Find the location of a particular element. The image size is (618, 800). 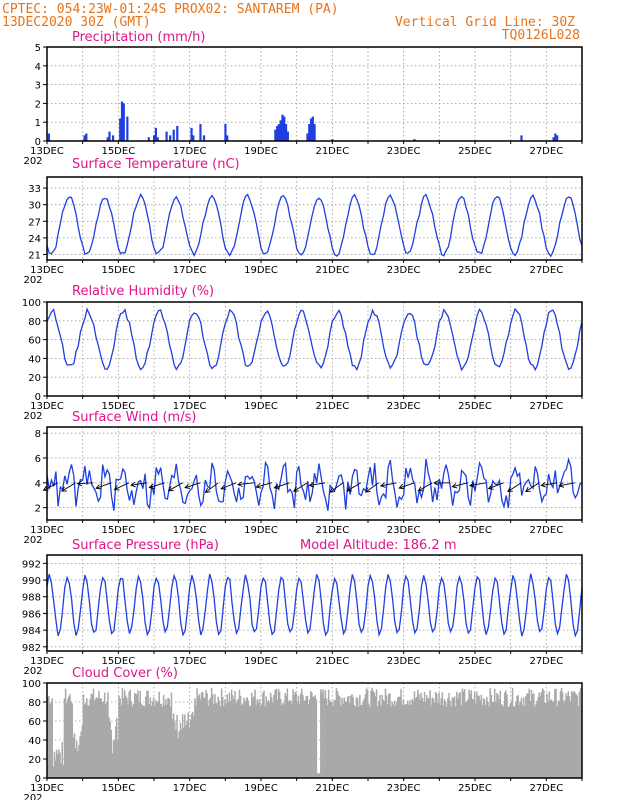

temp-xtick-label: 15DEC is located at coordinates (118, 270).